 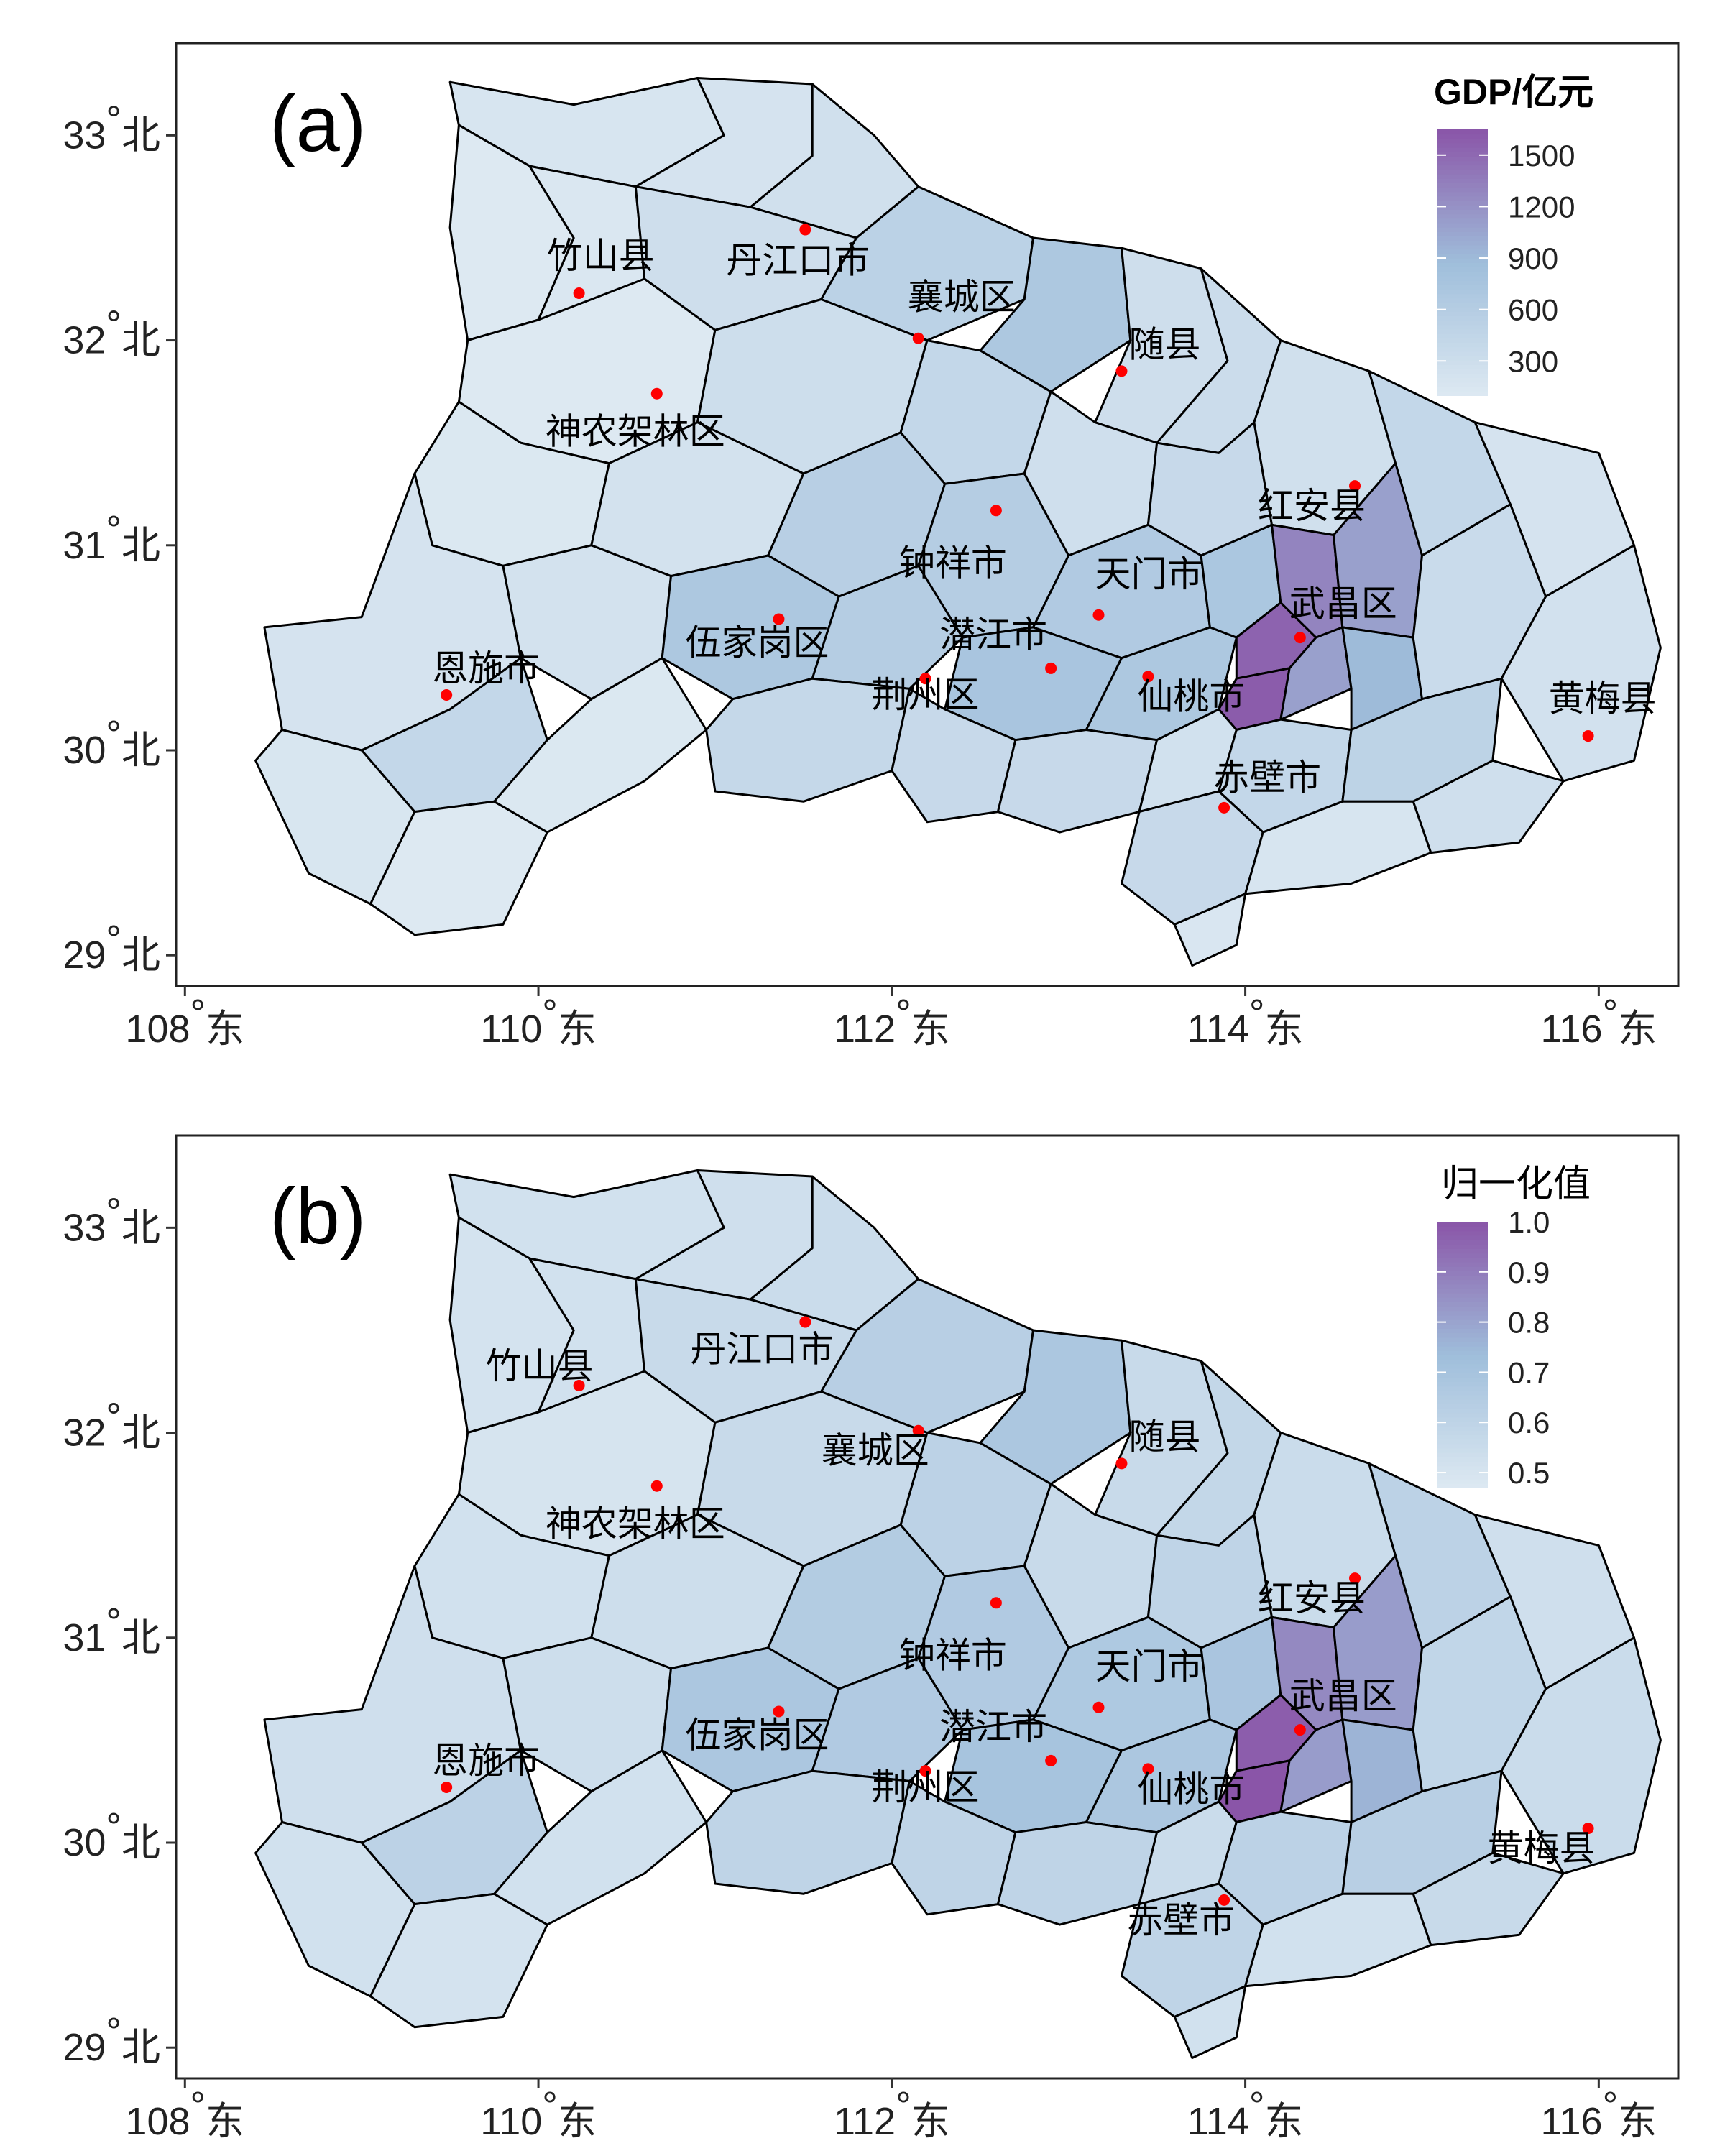 I want to click on region-yangxin, so click(x=1488, y=1899).